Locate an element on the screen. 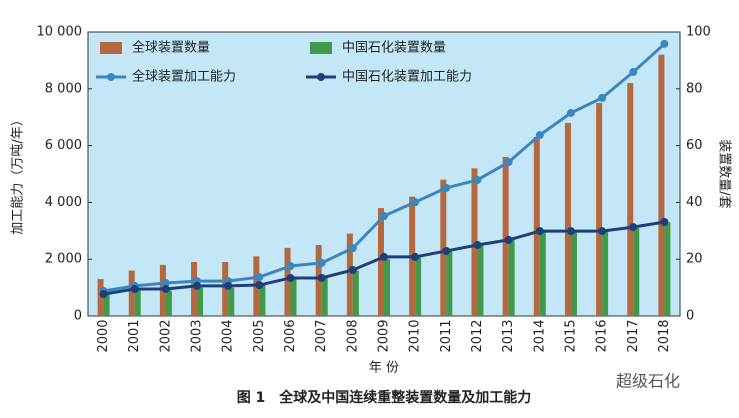 Image resolution: width=739 pixels, height=418 pixels. y-tick-label: 8 000 is located at coordinates (63, 88).